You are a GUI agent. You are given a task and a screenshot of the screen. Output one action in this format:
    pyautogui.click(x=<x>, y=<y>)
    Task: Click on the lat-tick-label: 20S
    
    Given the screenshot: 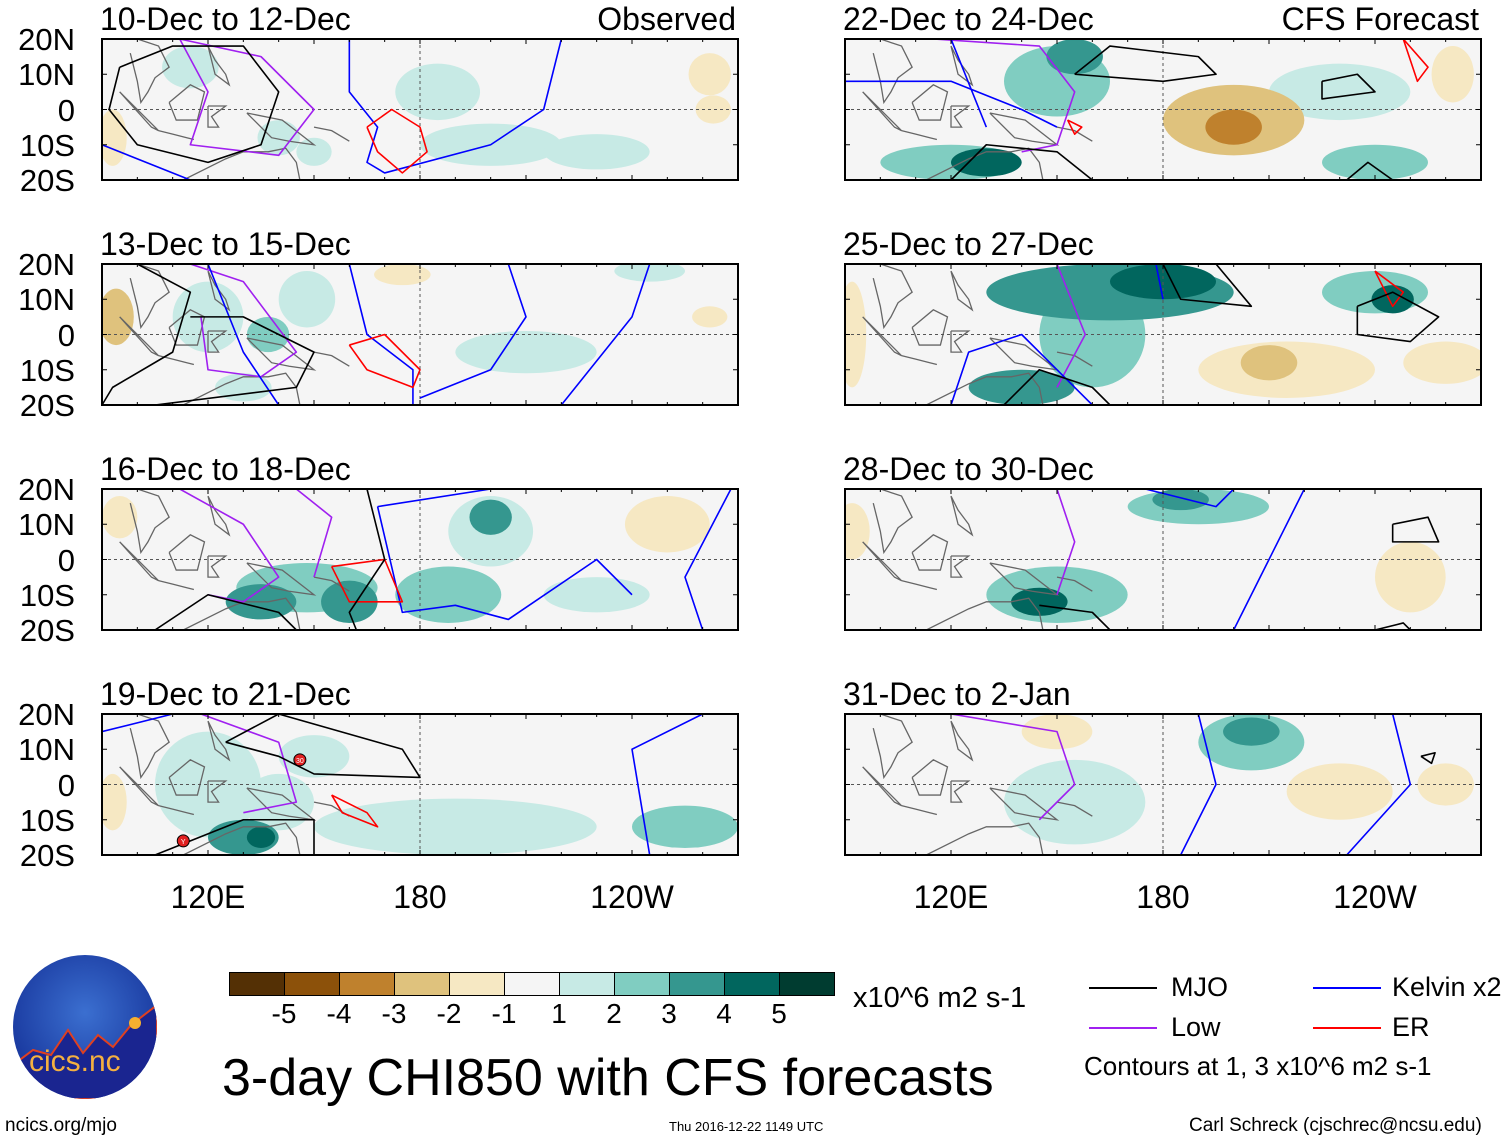 What is the action you would take?
    pyautogui.click(x=47, y=405)
    